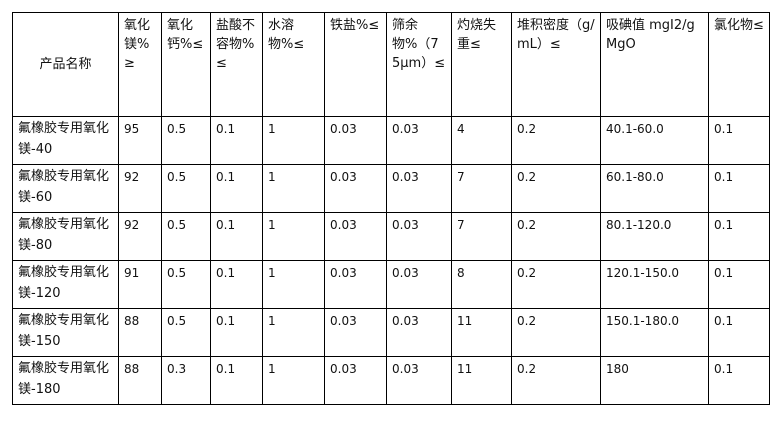 This screenshot has width=782, height=424. I want to click on table-row: 氟橡胶专用氧化镁-180 88 0.3 0.1 1 0.03 0.03 11 0.2 180 0.1, so click(391, 380).